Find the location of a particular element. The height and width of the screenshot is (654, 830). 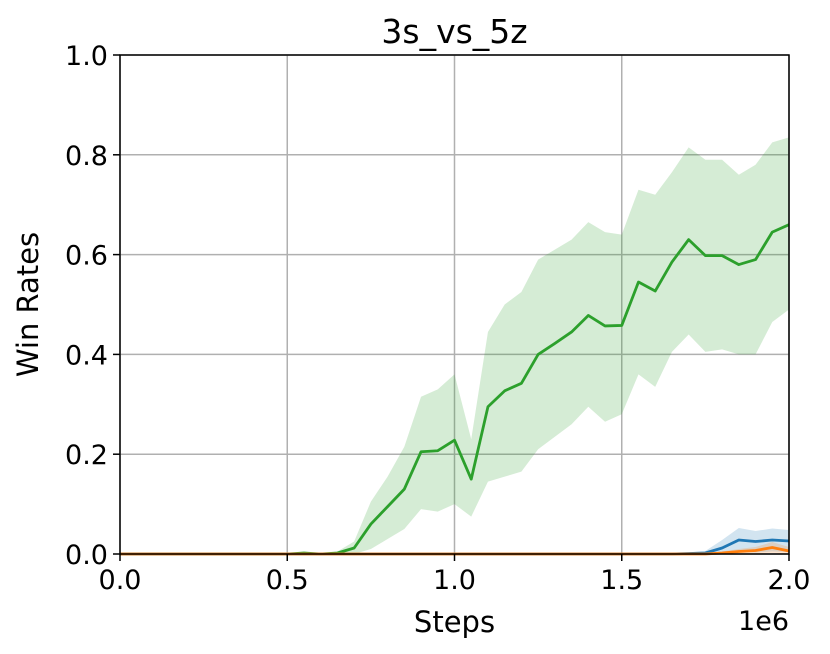

y-tick-label: 0.0 is located at coordinates (86, 555).